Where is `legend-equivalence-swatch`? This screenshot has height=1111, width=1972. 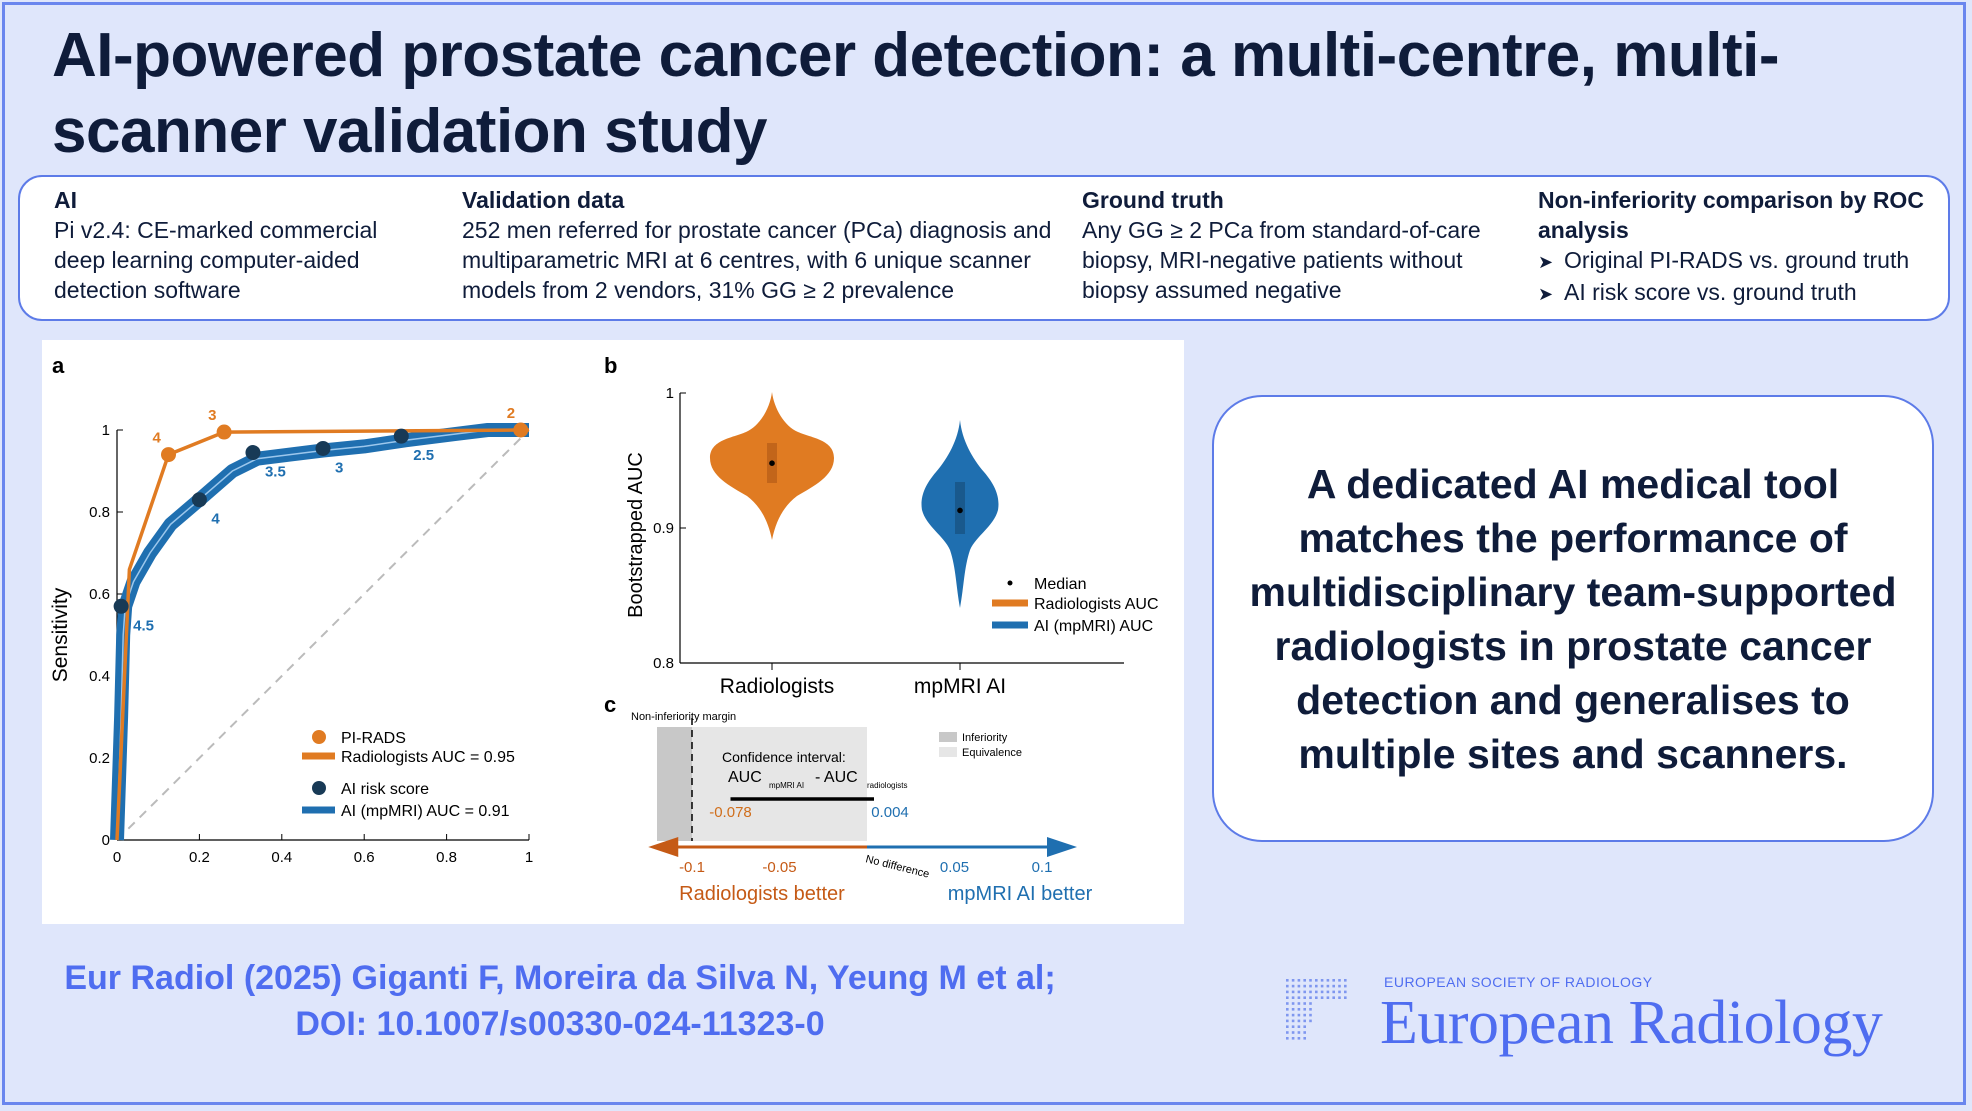
legend-equivalence-swatch is located at coordinates (948, 752).